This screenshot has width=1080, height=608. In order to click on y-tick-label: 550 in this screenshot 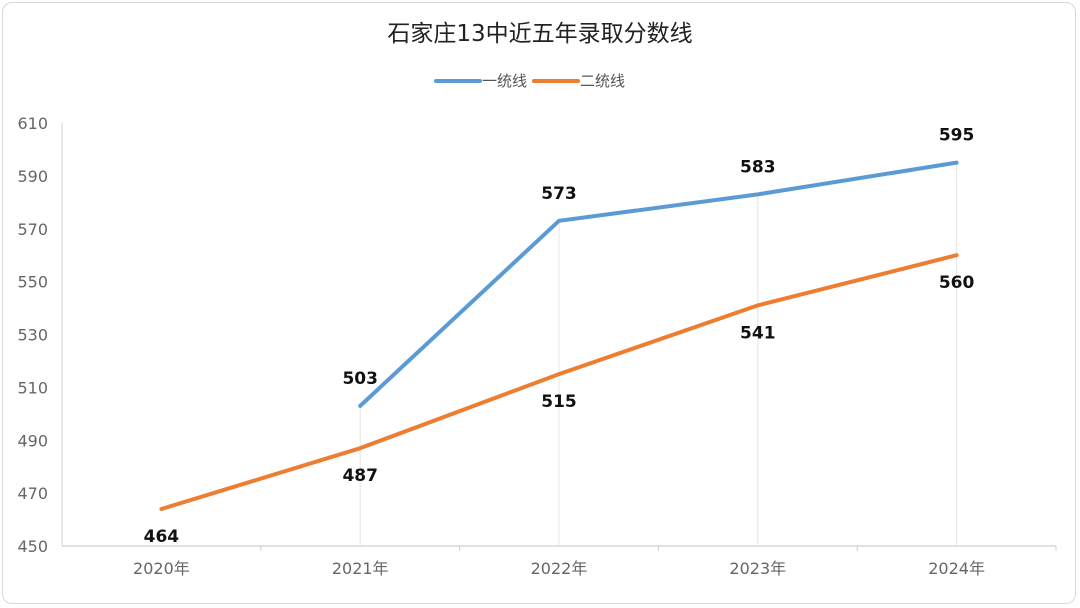, I will do `click(32, 282)`.